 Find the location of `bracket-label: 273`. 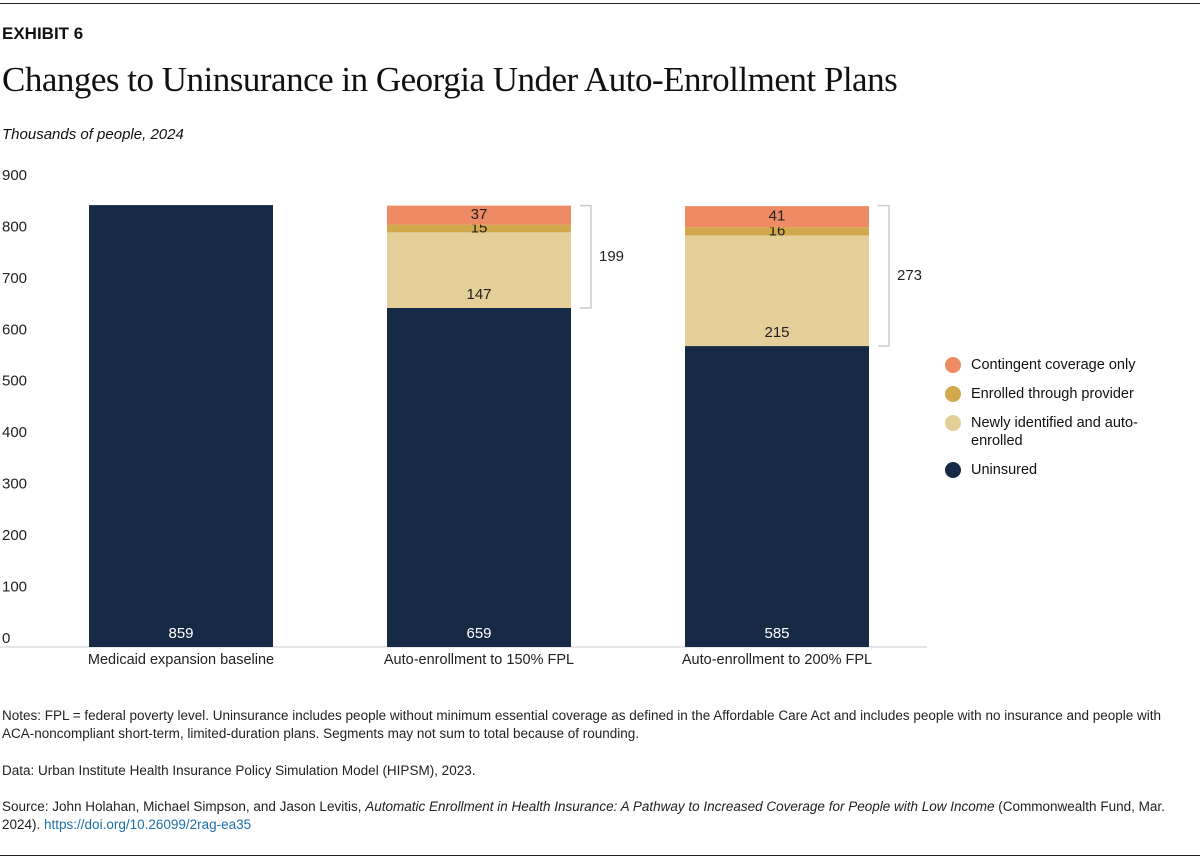

bracket-label: 273 is located at coordinates (909, 275).